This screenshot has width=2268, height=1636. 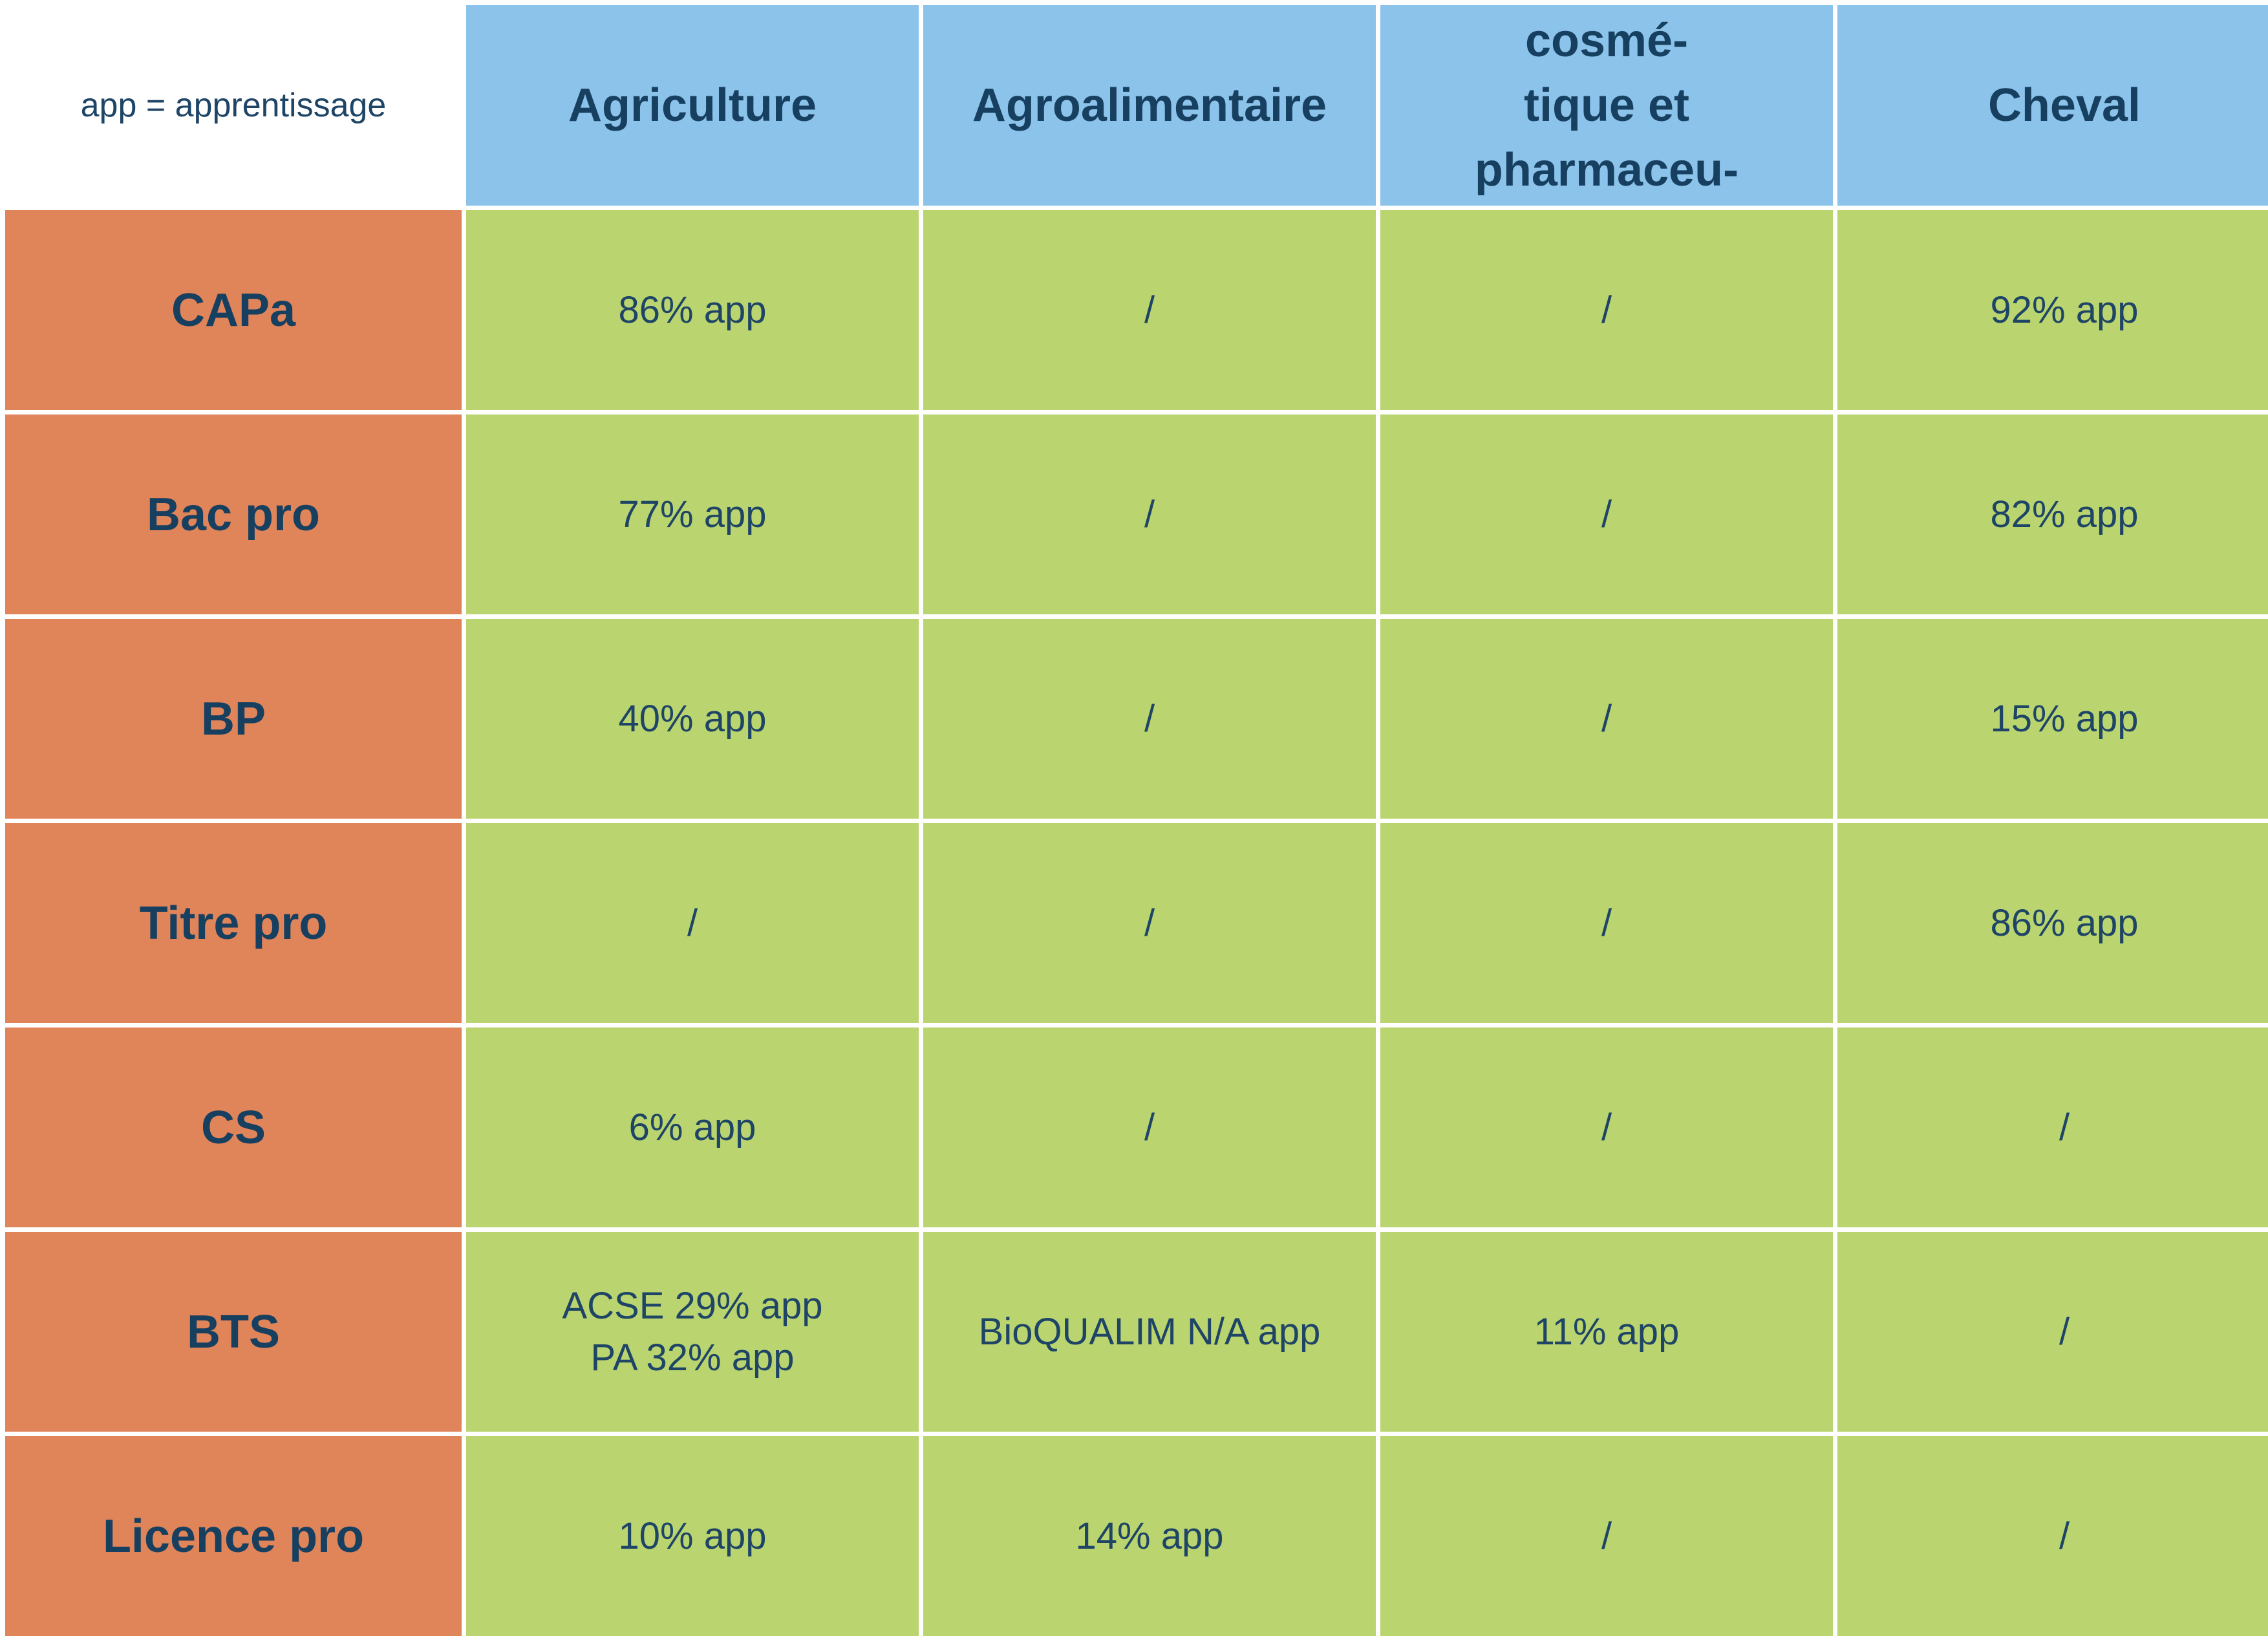 What do you see at coordinates (234, 719) in the screenshot?
I see `row-header: BP` at bounding box center [234, 719].